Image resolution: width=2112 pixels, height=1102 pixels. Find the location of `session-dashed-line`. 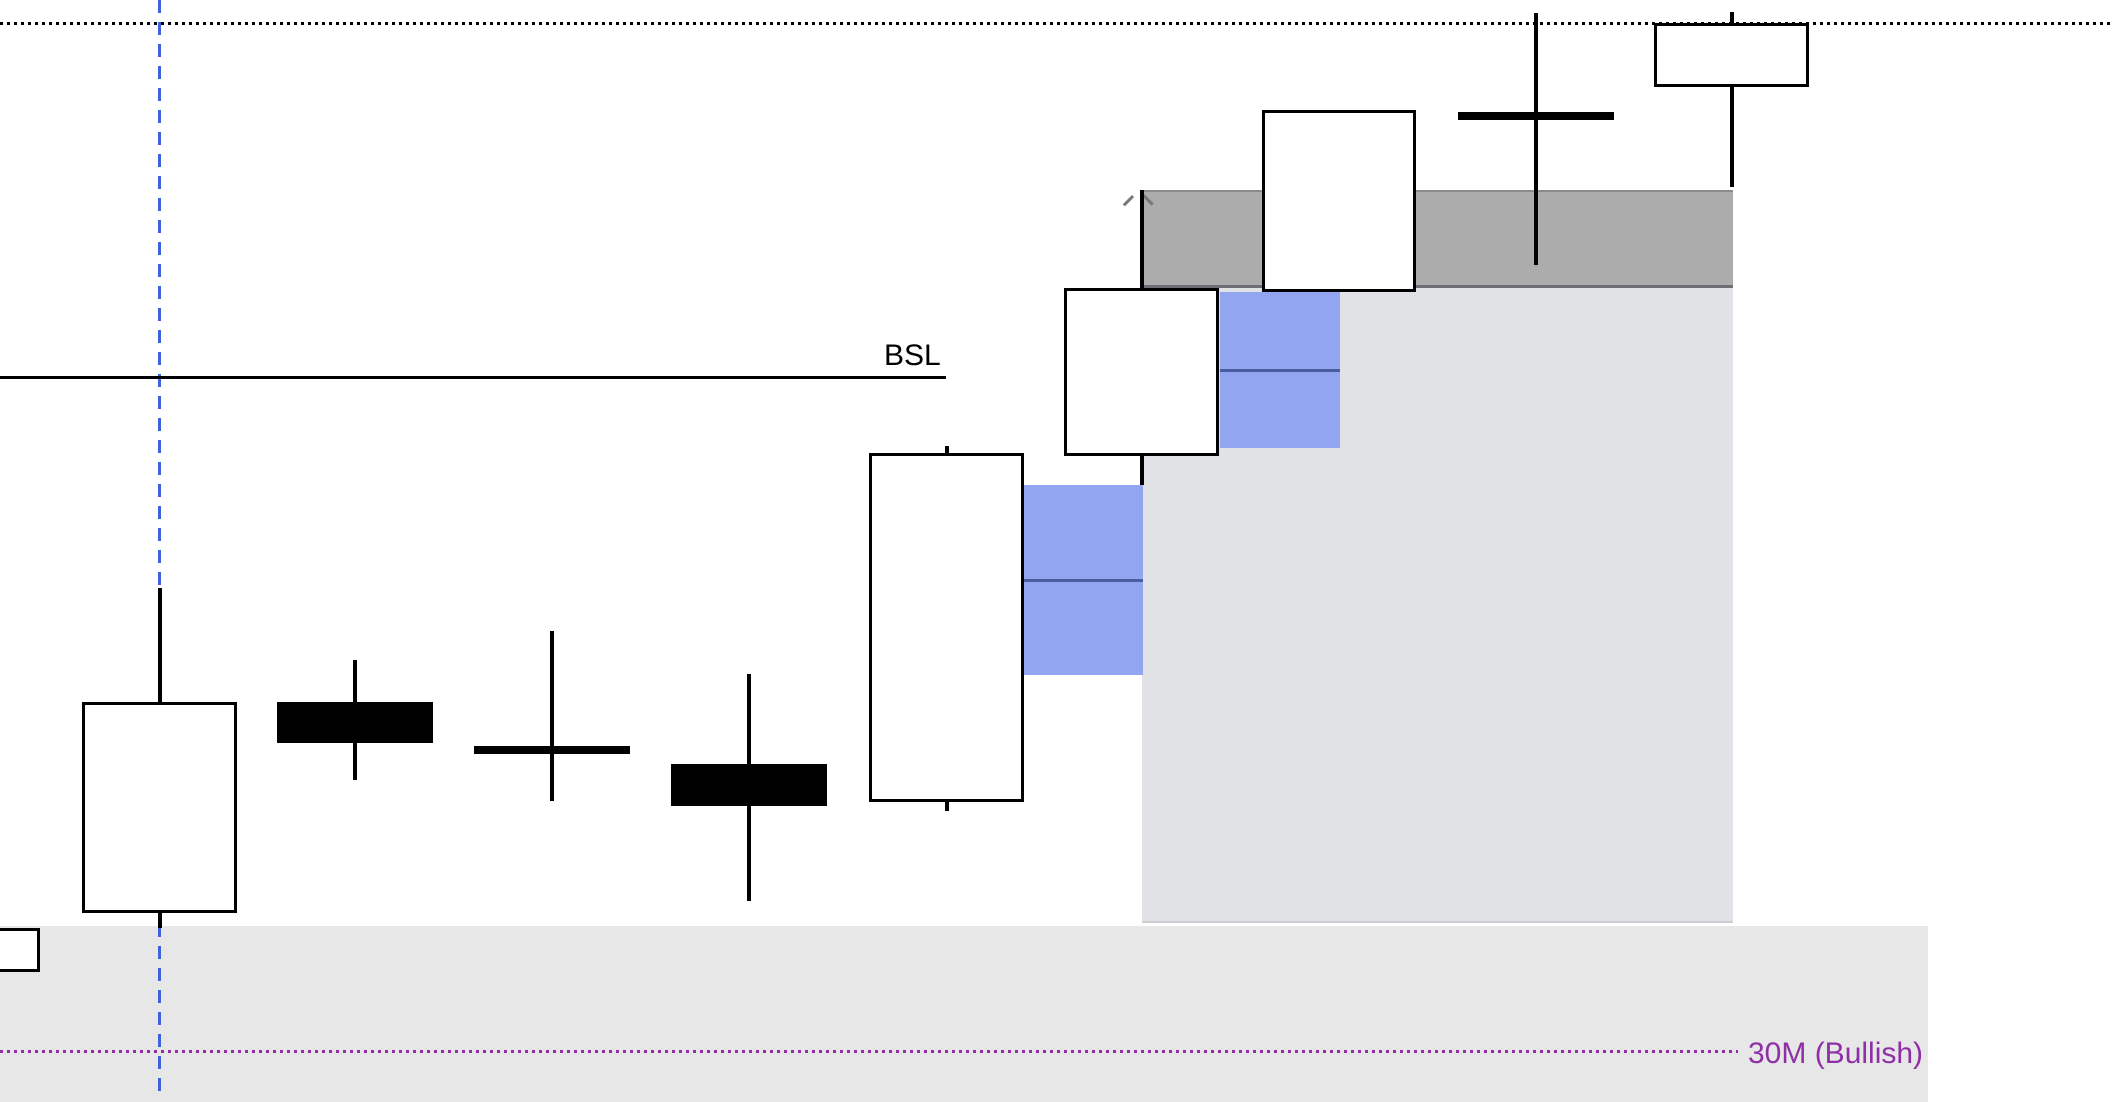

session-dashed-line is located at coordinates (159, 546).